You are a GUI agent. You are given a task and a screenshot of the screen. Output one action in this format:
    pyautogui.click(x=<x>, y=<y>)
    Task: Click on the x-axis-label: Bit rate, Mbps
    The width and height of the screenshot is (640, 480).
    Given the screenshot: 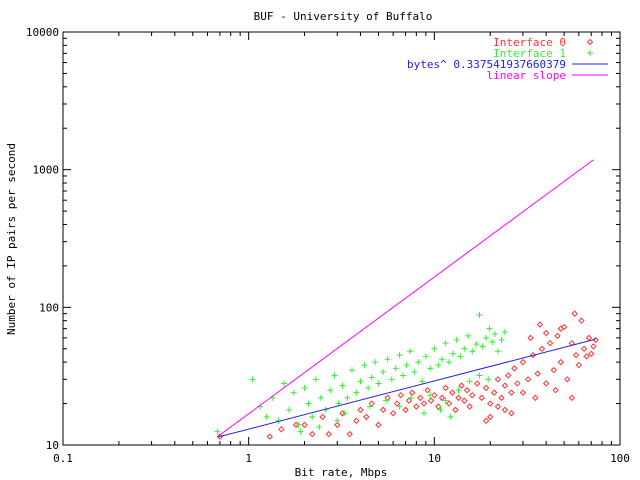 What is the action you would take?
    pyautogui.click(x=341, y=472)
    